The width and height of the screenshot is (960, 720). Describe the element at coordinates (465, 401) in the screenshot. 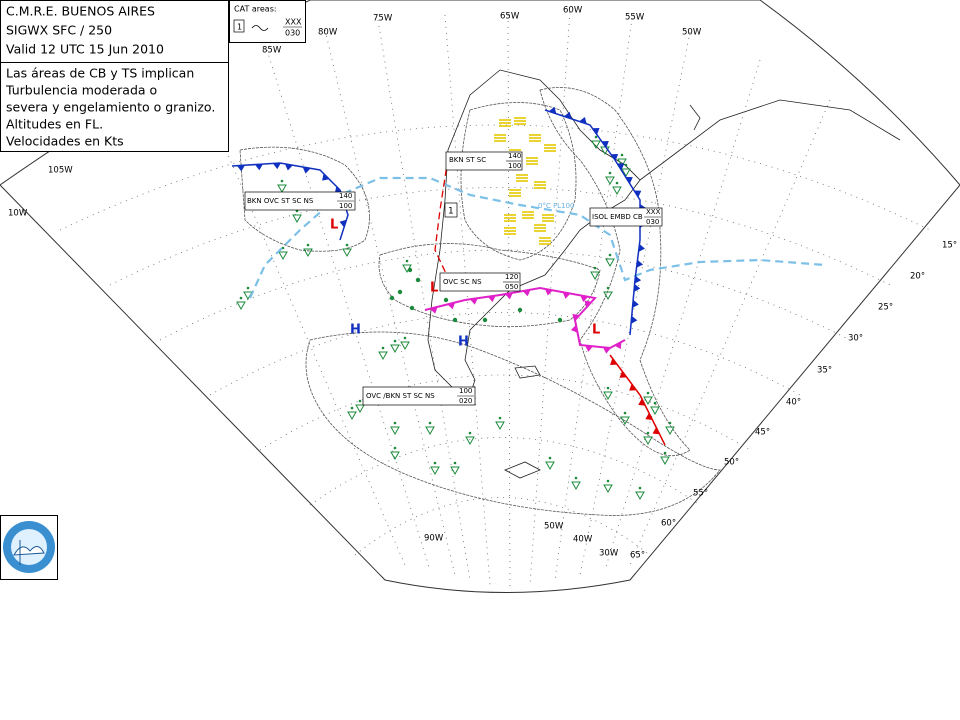

I see `cloud-base: 020` at that location.